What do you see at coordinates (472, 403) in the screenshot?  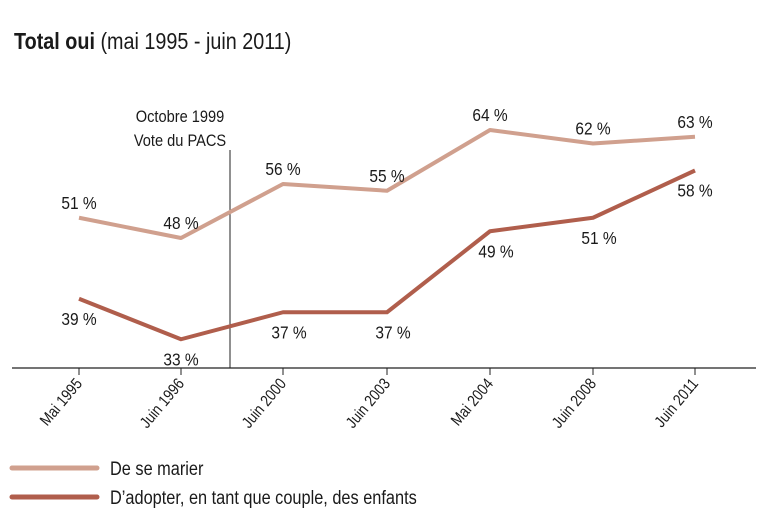 I see `x-tick-label: Mai 2004` at bounding box center [472, 403].